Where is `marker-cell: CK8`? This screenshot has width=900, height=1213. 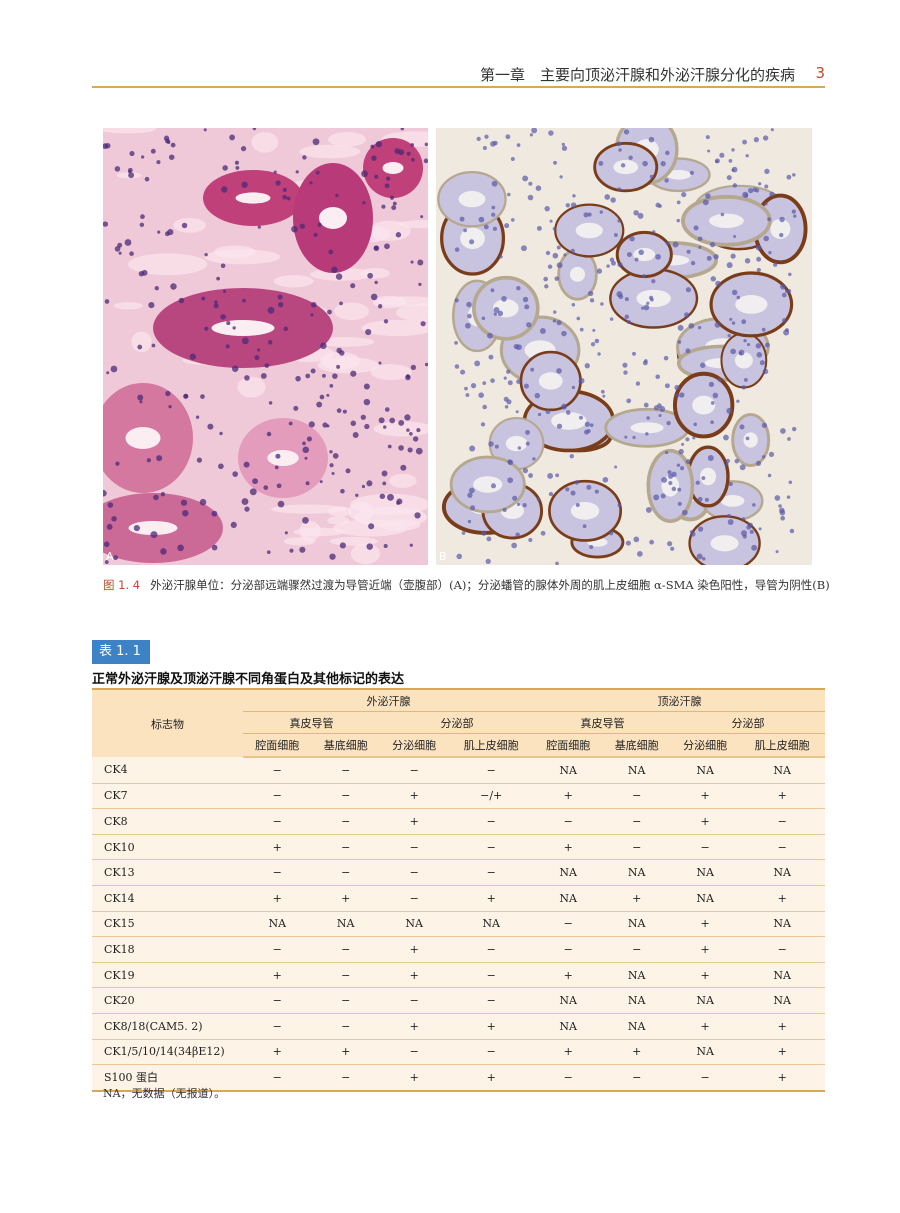
marker-cell: CK8 is located at coordinates (167, 821).